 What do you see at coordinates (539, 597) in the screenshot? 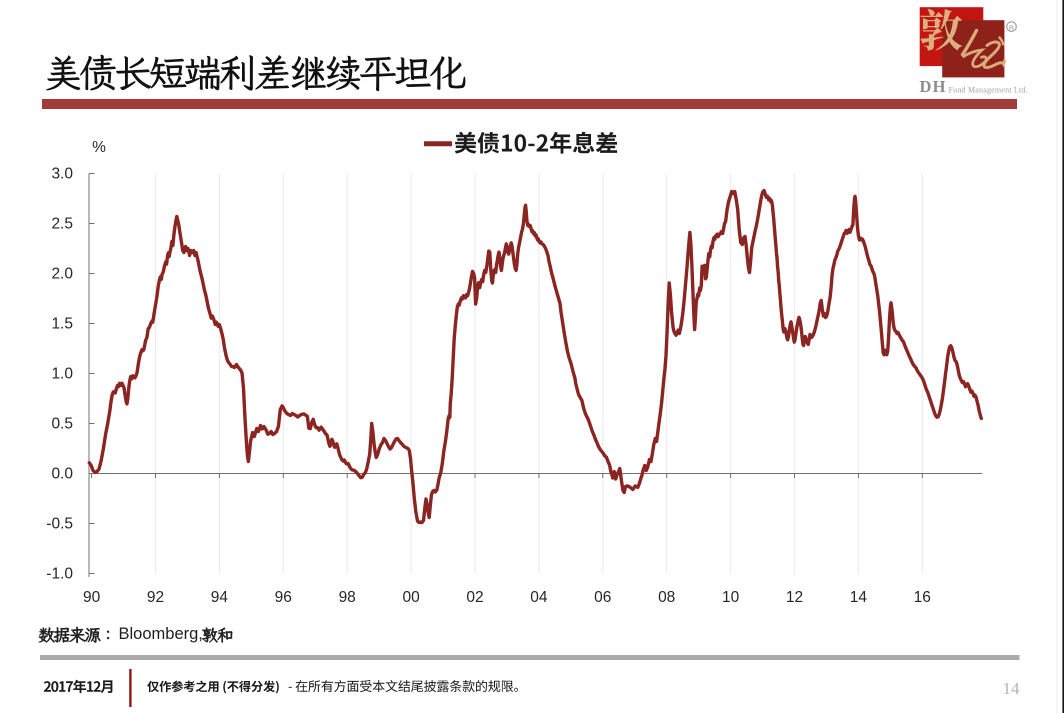
I see `svg-text: 04` at bounding box center [539, 597].